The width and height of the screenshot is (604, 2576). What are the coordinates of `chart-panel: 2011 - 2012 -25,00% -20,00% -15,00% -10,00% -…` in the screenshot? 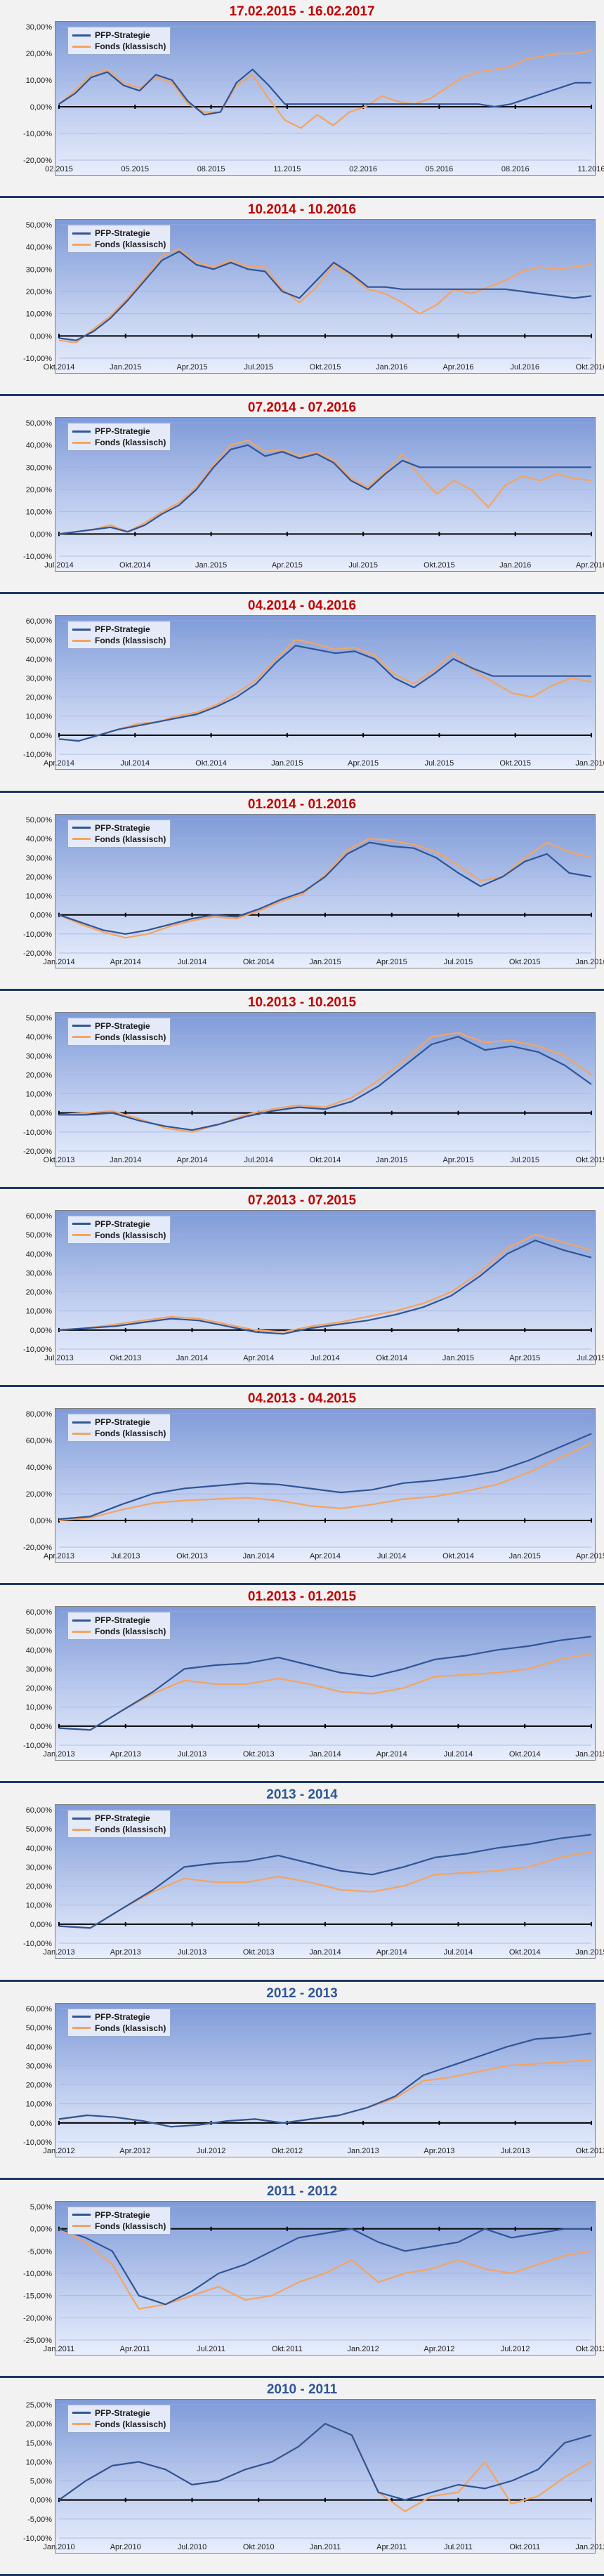 It's located at (302, 2278).